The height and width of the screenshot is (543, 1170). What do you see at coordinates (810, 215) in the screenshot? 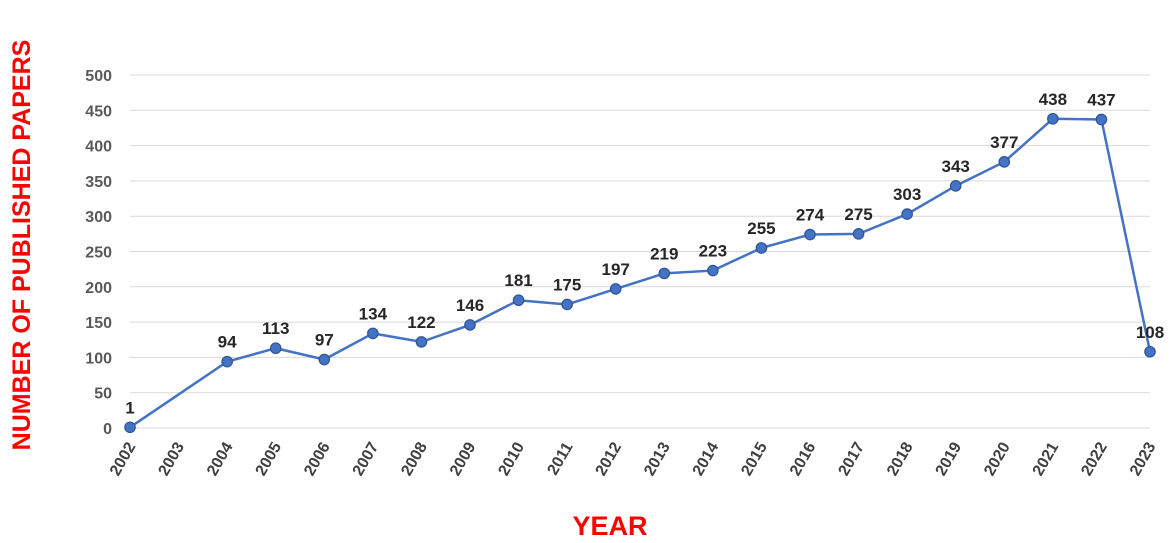
I see `data-label-2016: 274` at bounding box center [810, 215].